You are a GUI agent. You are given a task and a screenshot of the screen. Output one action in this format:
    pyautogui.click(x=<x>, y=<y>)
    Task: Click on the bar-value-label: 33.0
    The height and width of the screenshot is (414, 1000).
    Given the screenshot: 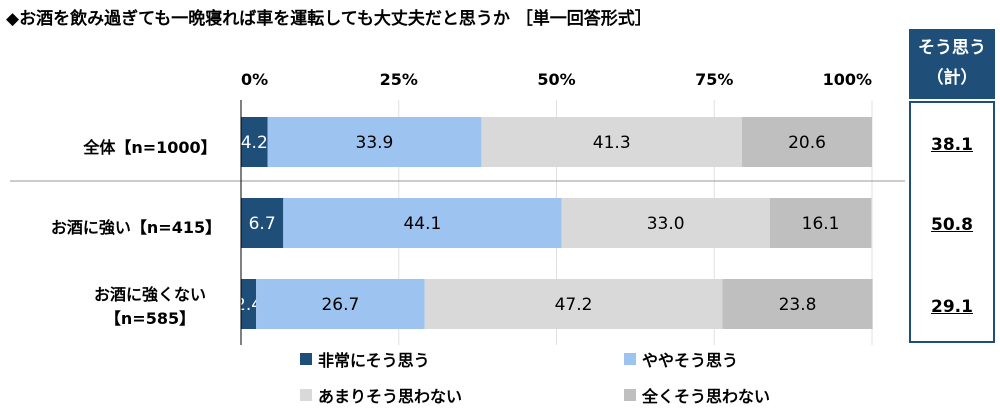 What is the action you would take?
    pyautogui.click(x=666, y=224)
    